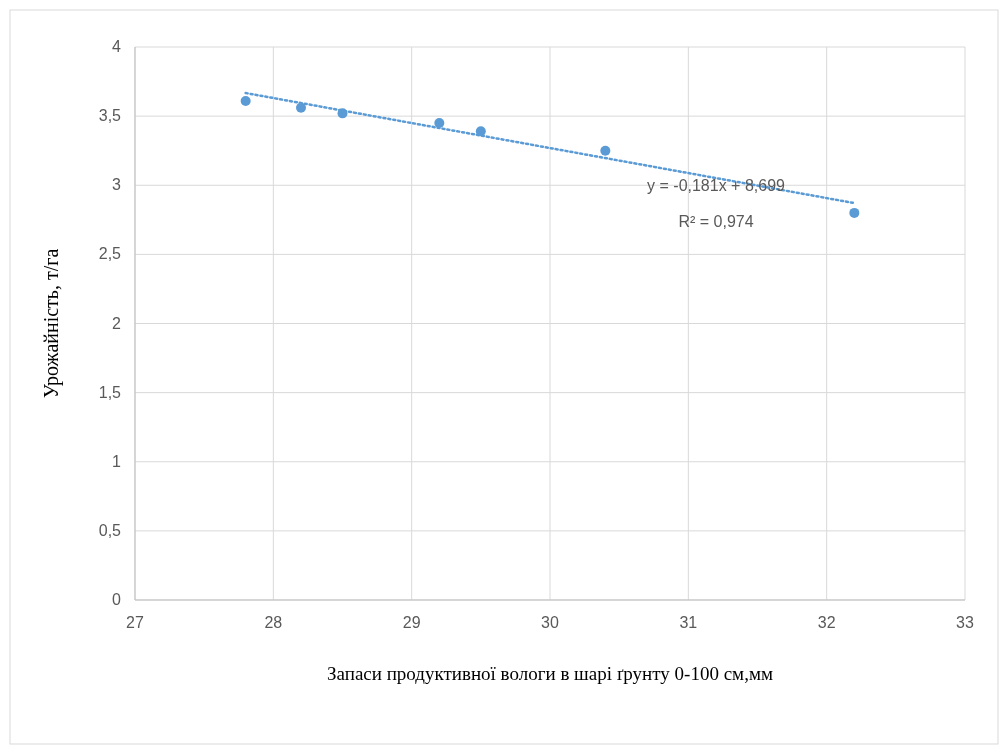 Image resolution: width=1008 pixels, height=754 pixels. I want to click on y-tick-label: 0, so click(117, 599).